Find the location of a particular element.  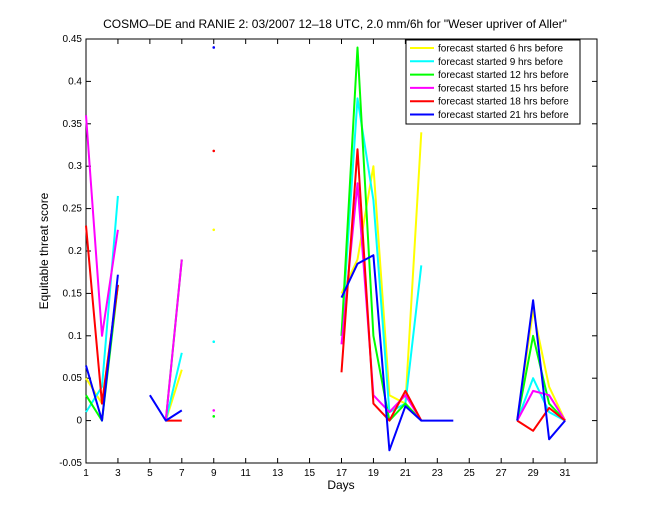

x-tick-label: 3 is located at coordinates (118, 473).